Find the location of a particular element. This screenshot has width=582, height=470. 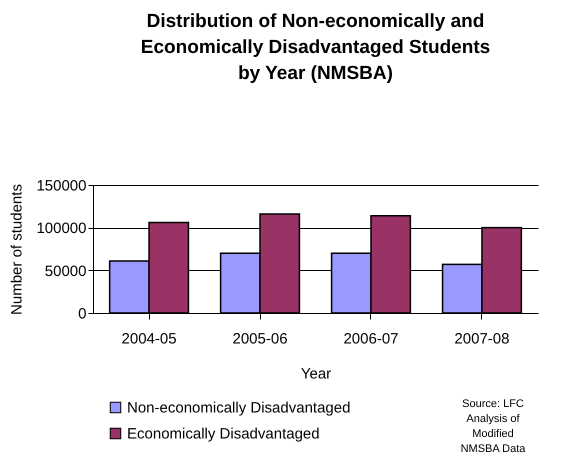

text: Distribution of Non-economically and is located at coordinates (315, 21).